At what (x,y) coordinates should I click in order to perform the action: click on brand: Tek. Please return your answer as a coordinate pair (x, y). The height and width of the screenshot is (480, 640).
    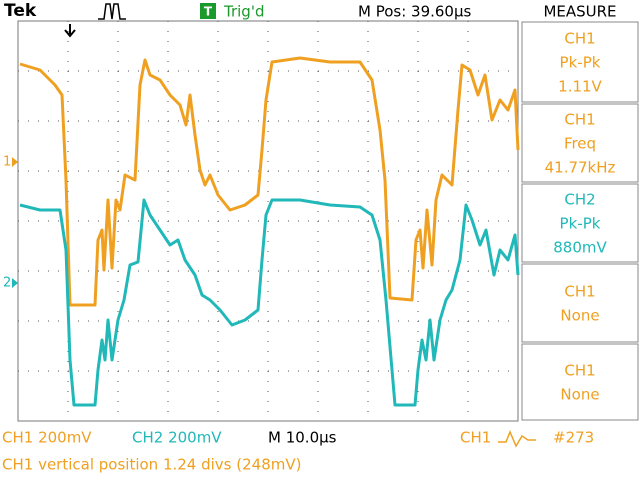
    Looking at the image, I should click on (20, 11).